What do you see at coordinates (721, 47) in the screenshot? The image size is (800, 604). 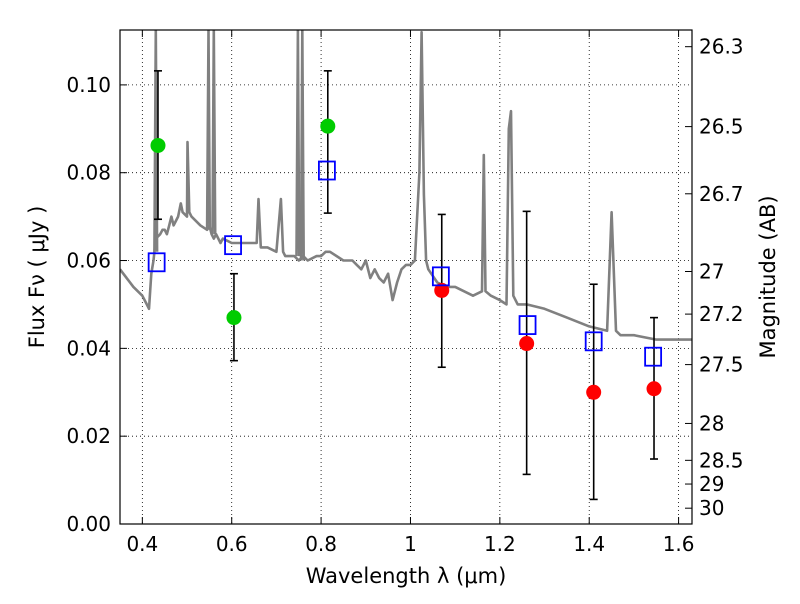 I see `right-tick-label: 26.3` at bounding box center [721, 47].